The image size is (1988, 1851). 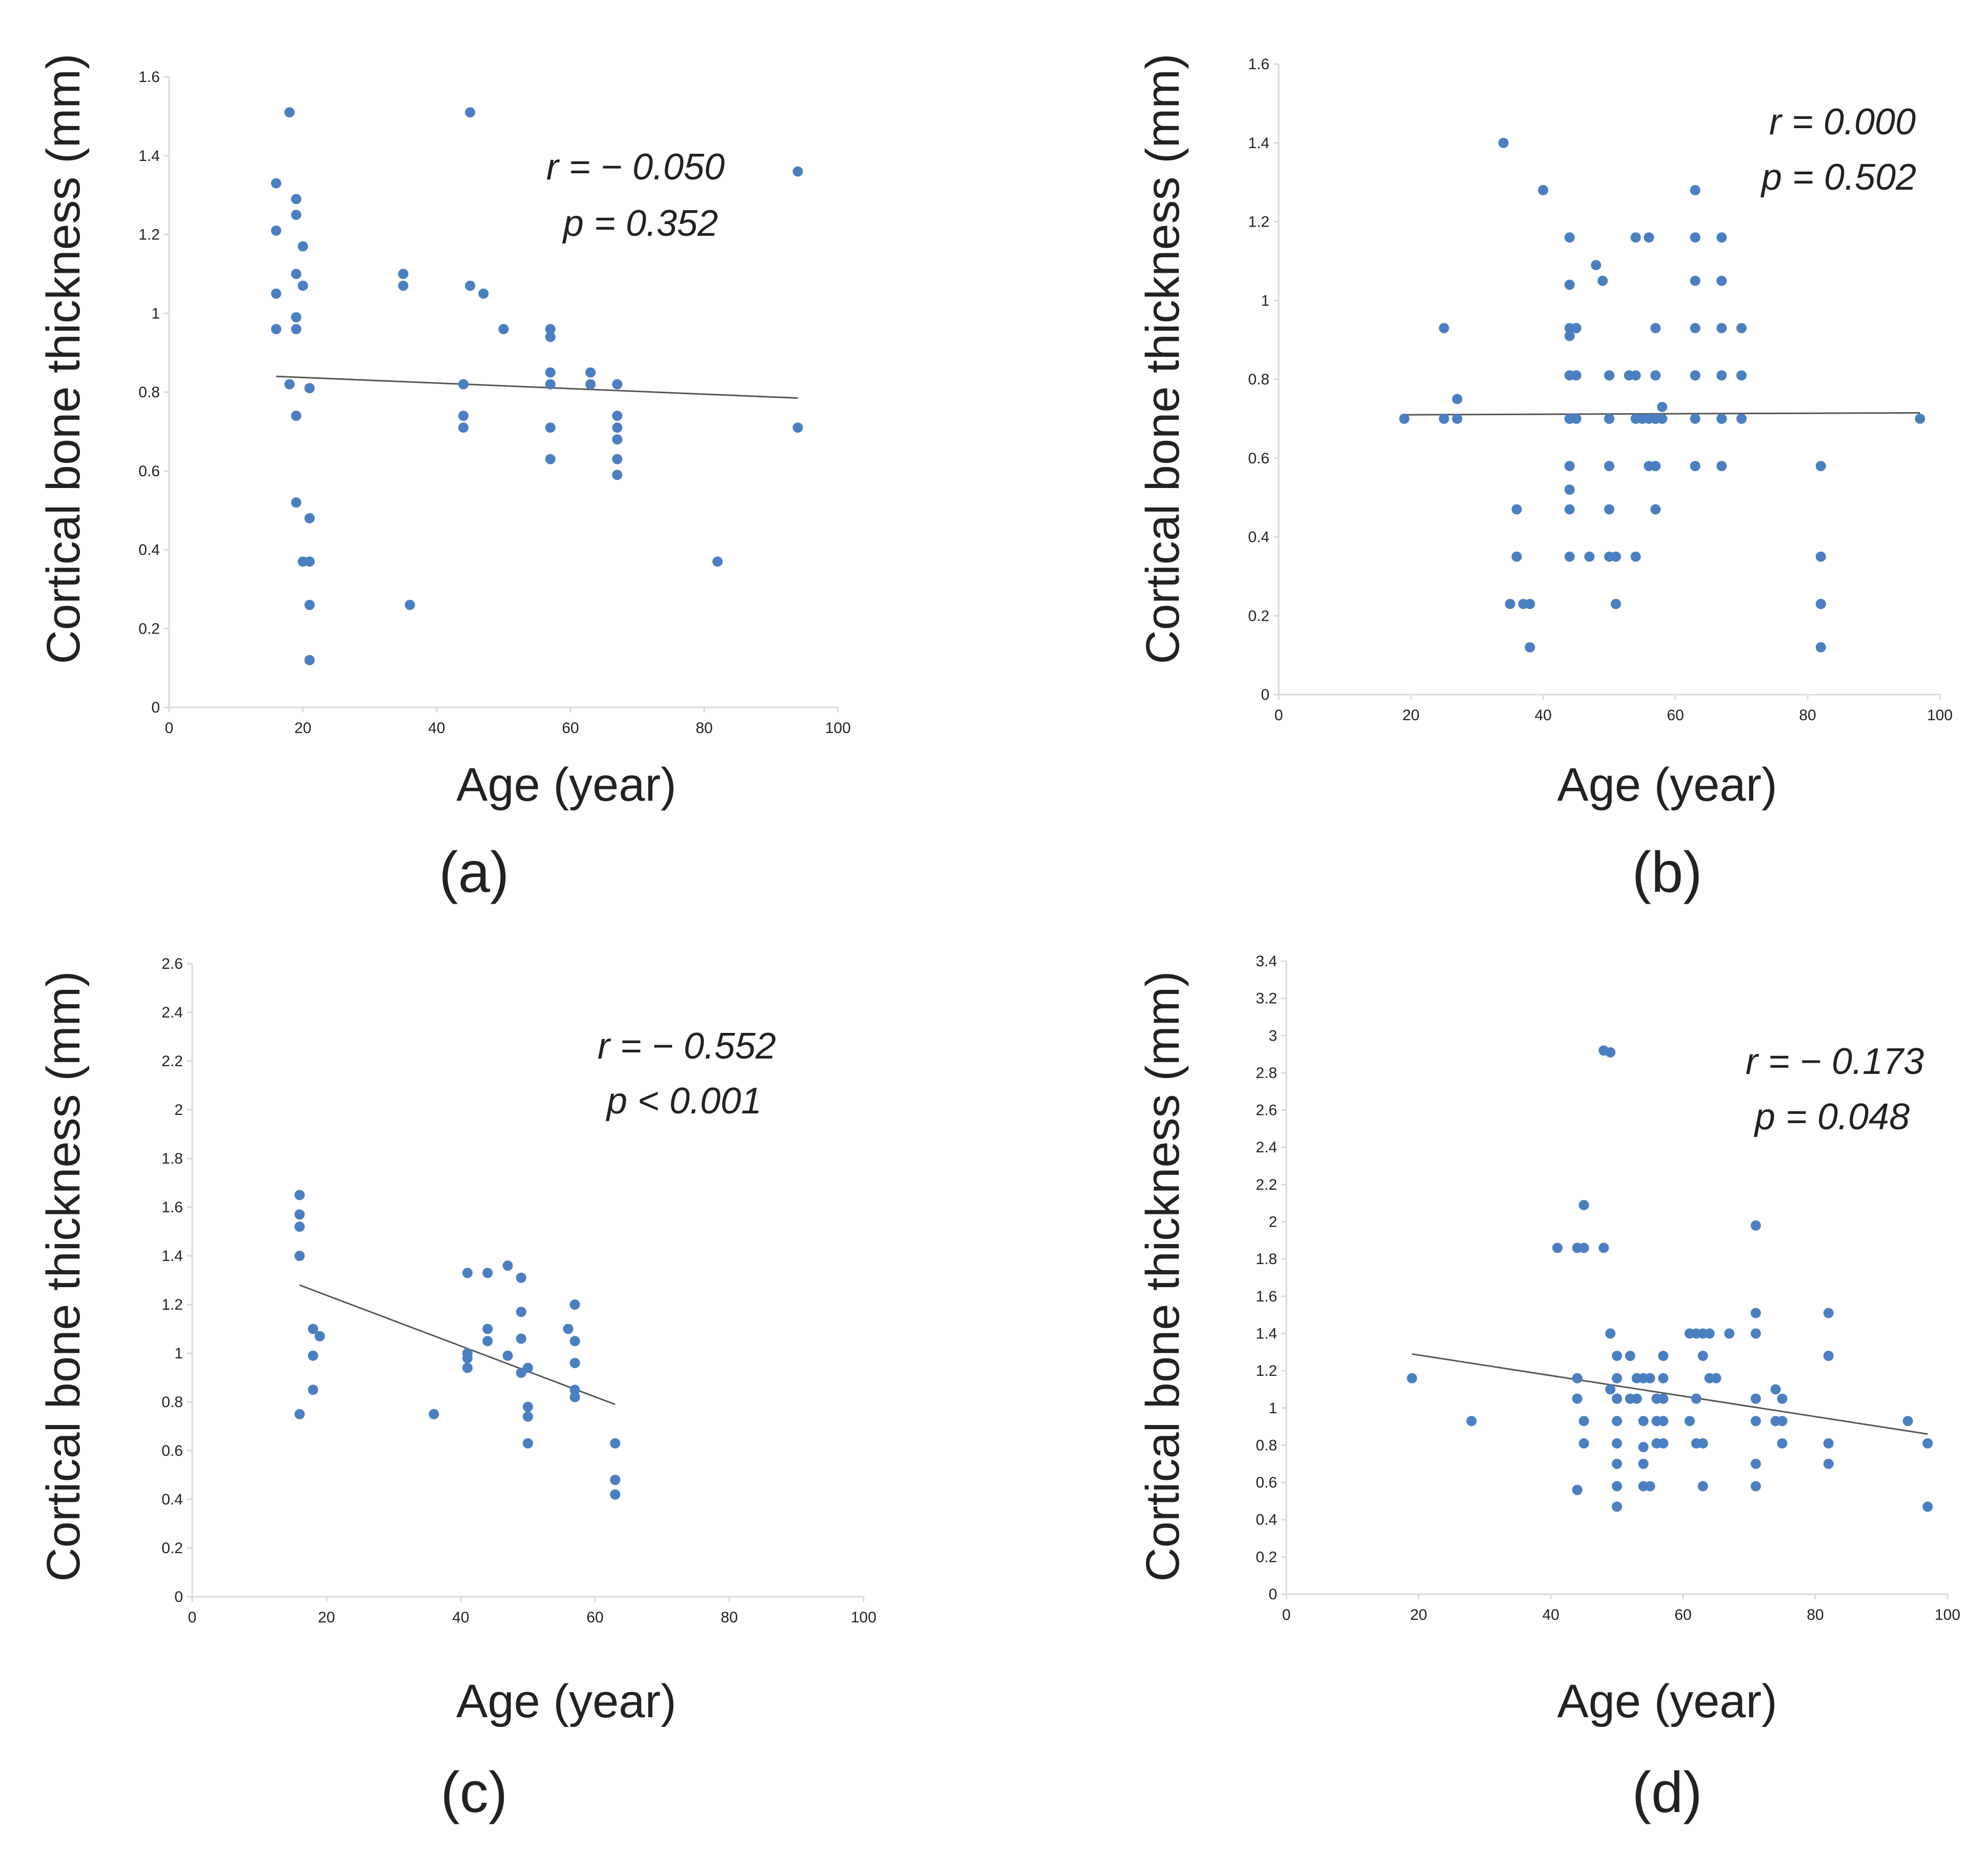 What do you see at coordinates (1267, 1148) in the screenshot?
I see `panel-d-y-tick-label: 2.4` at bounding box center [1267, 1148].